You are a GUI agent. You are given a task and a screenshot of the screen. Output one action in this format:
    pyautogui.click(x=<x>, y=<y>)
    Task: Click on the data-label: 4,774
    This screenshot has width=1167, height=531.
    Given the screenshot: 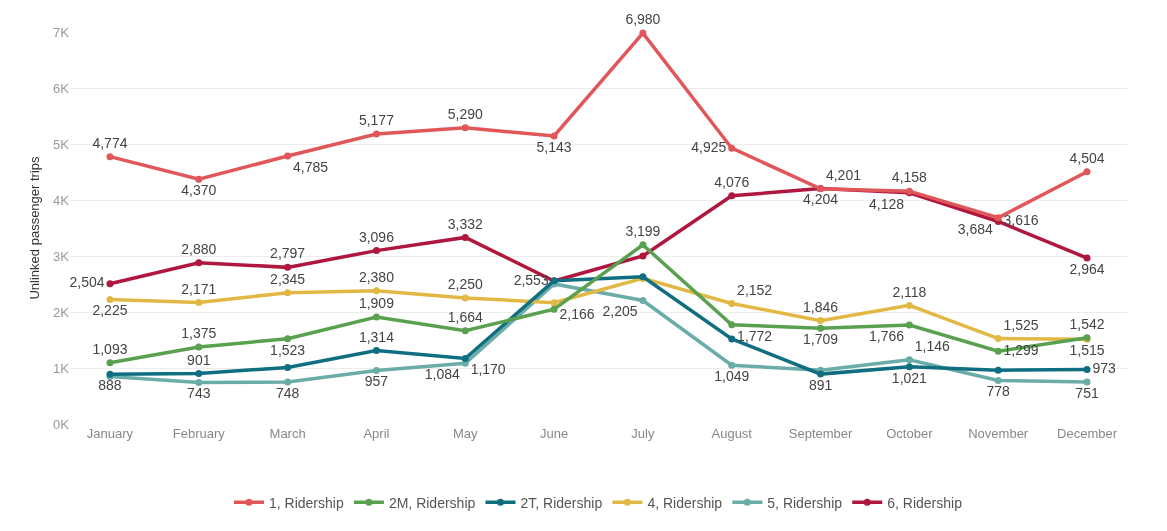 What is the action you would take?
    pyautogui.click(x=110, y=142)
    